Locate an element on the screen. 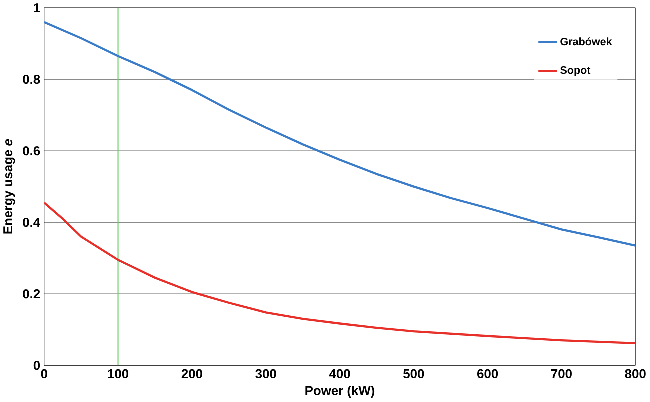 The width and height of the screenshot is (650, 402). y-tick-label: 1 is located at coordinates (37, 8).